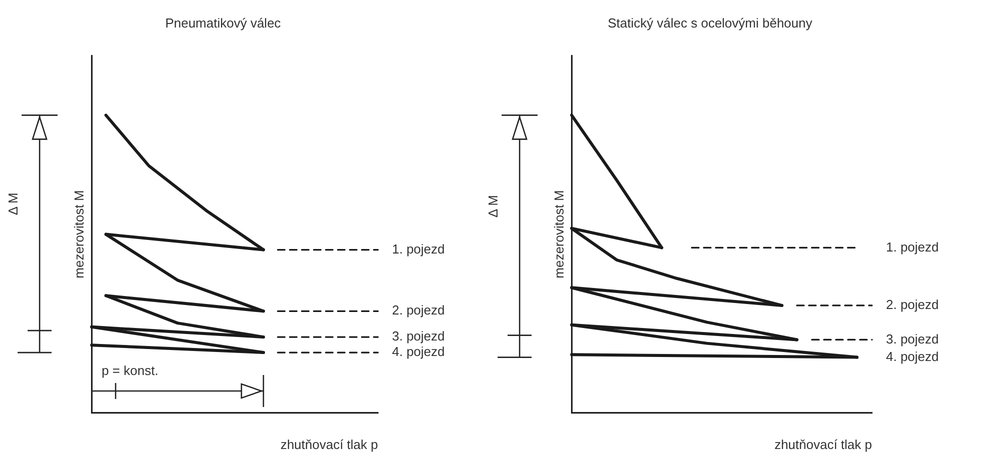  What do you see at coordinates (710, 22) in the screenshot?
I see `chart-title: Statický válec s ocelovými běhouny` at bounding box center [710, 22].